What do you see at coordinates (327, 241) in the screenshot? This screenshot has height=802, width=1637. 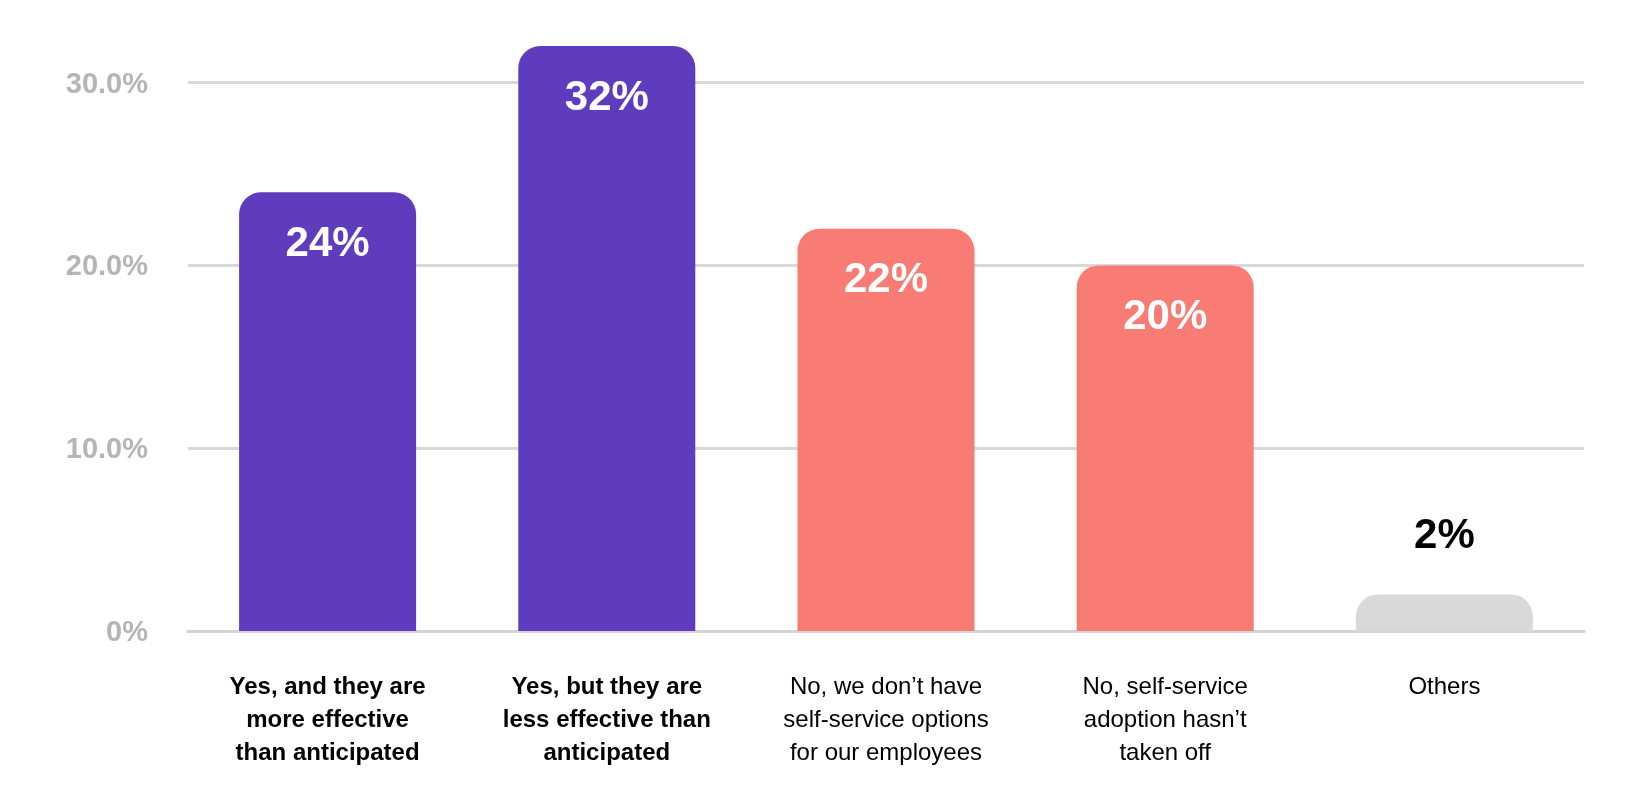 I see `data-label: 24%` at bounding box center [327, 241].